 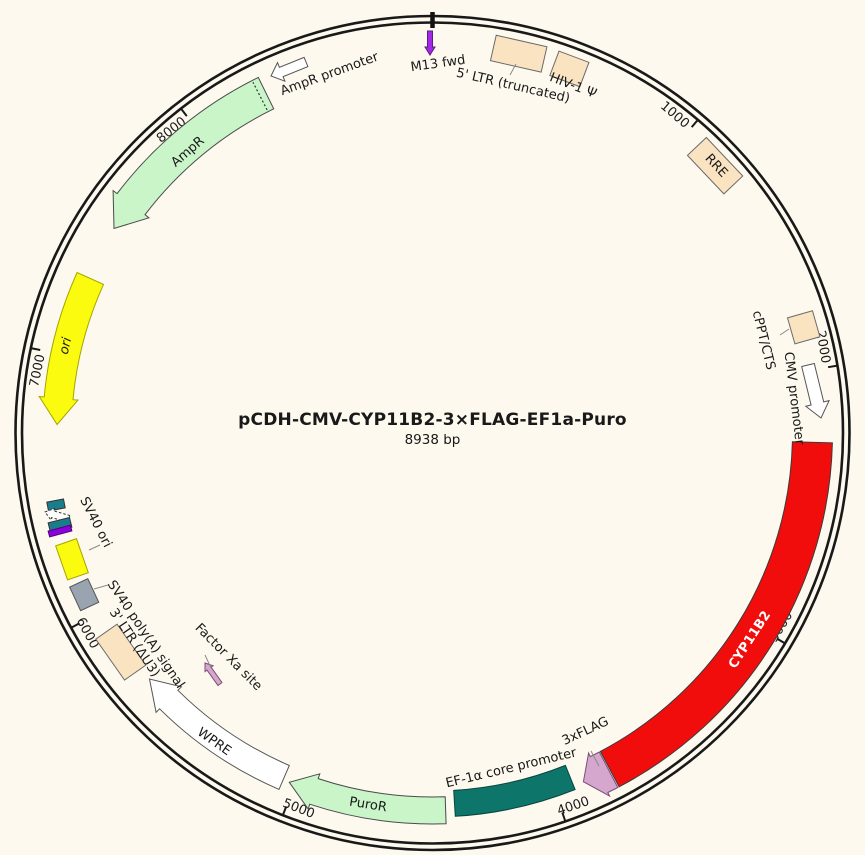 What do you see at coordinates (38, 370) in the screenshot?
I see `tick-label-7000: 7000` at bounding box center [38, 370].